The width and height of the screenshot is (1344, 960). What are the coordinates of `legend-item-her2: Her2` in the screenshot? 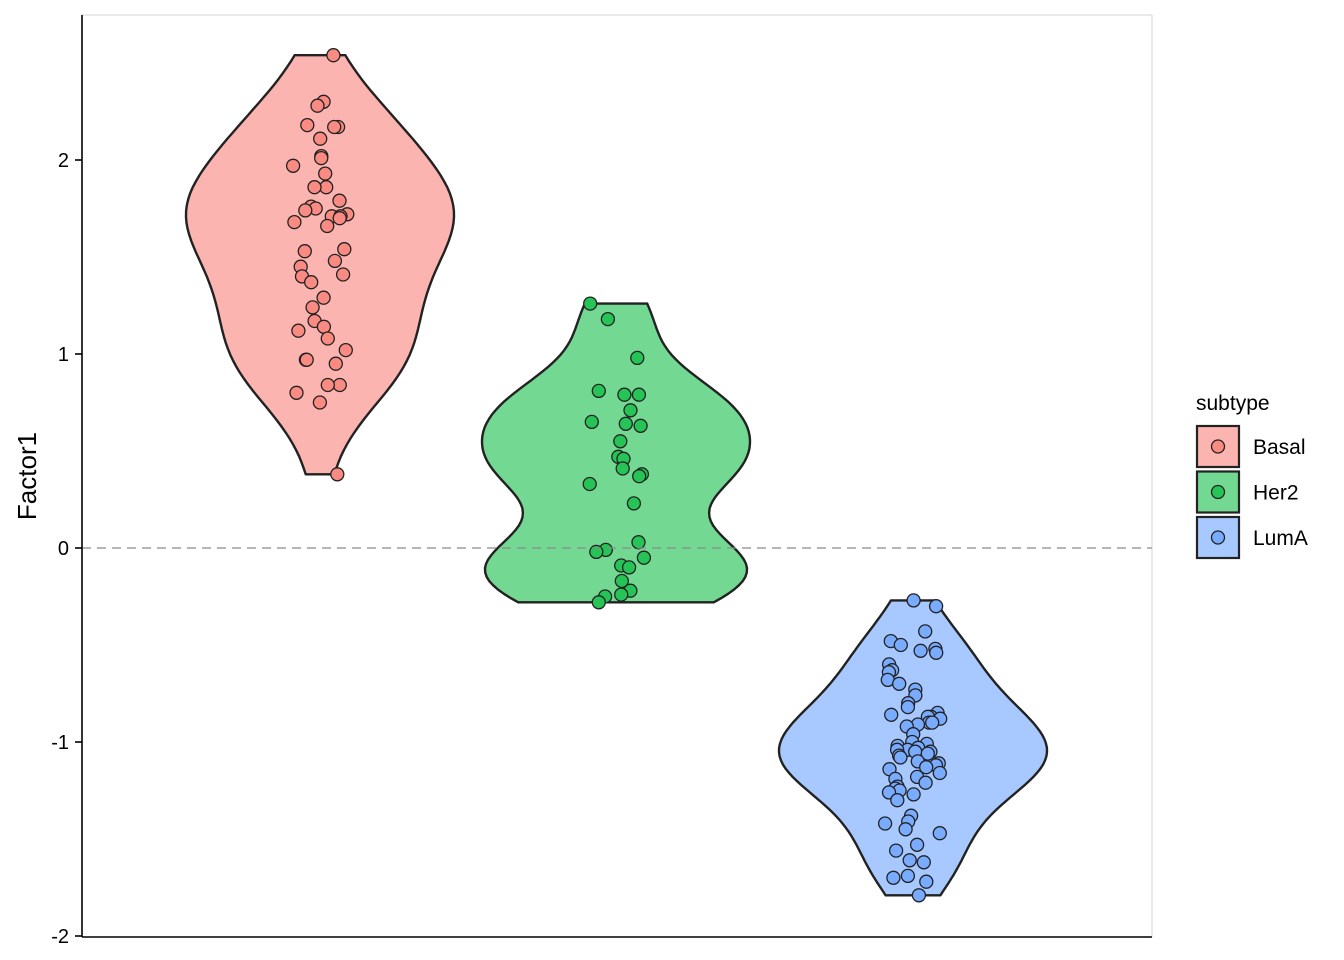 It's located at (1247, 492).